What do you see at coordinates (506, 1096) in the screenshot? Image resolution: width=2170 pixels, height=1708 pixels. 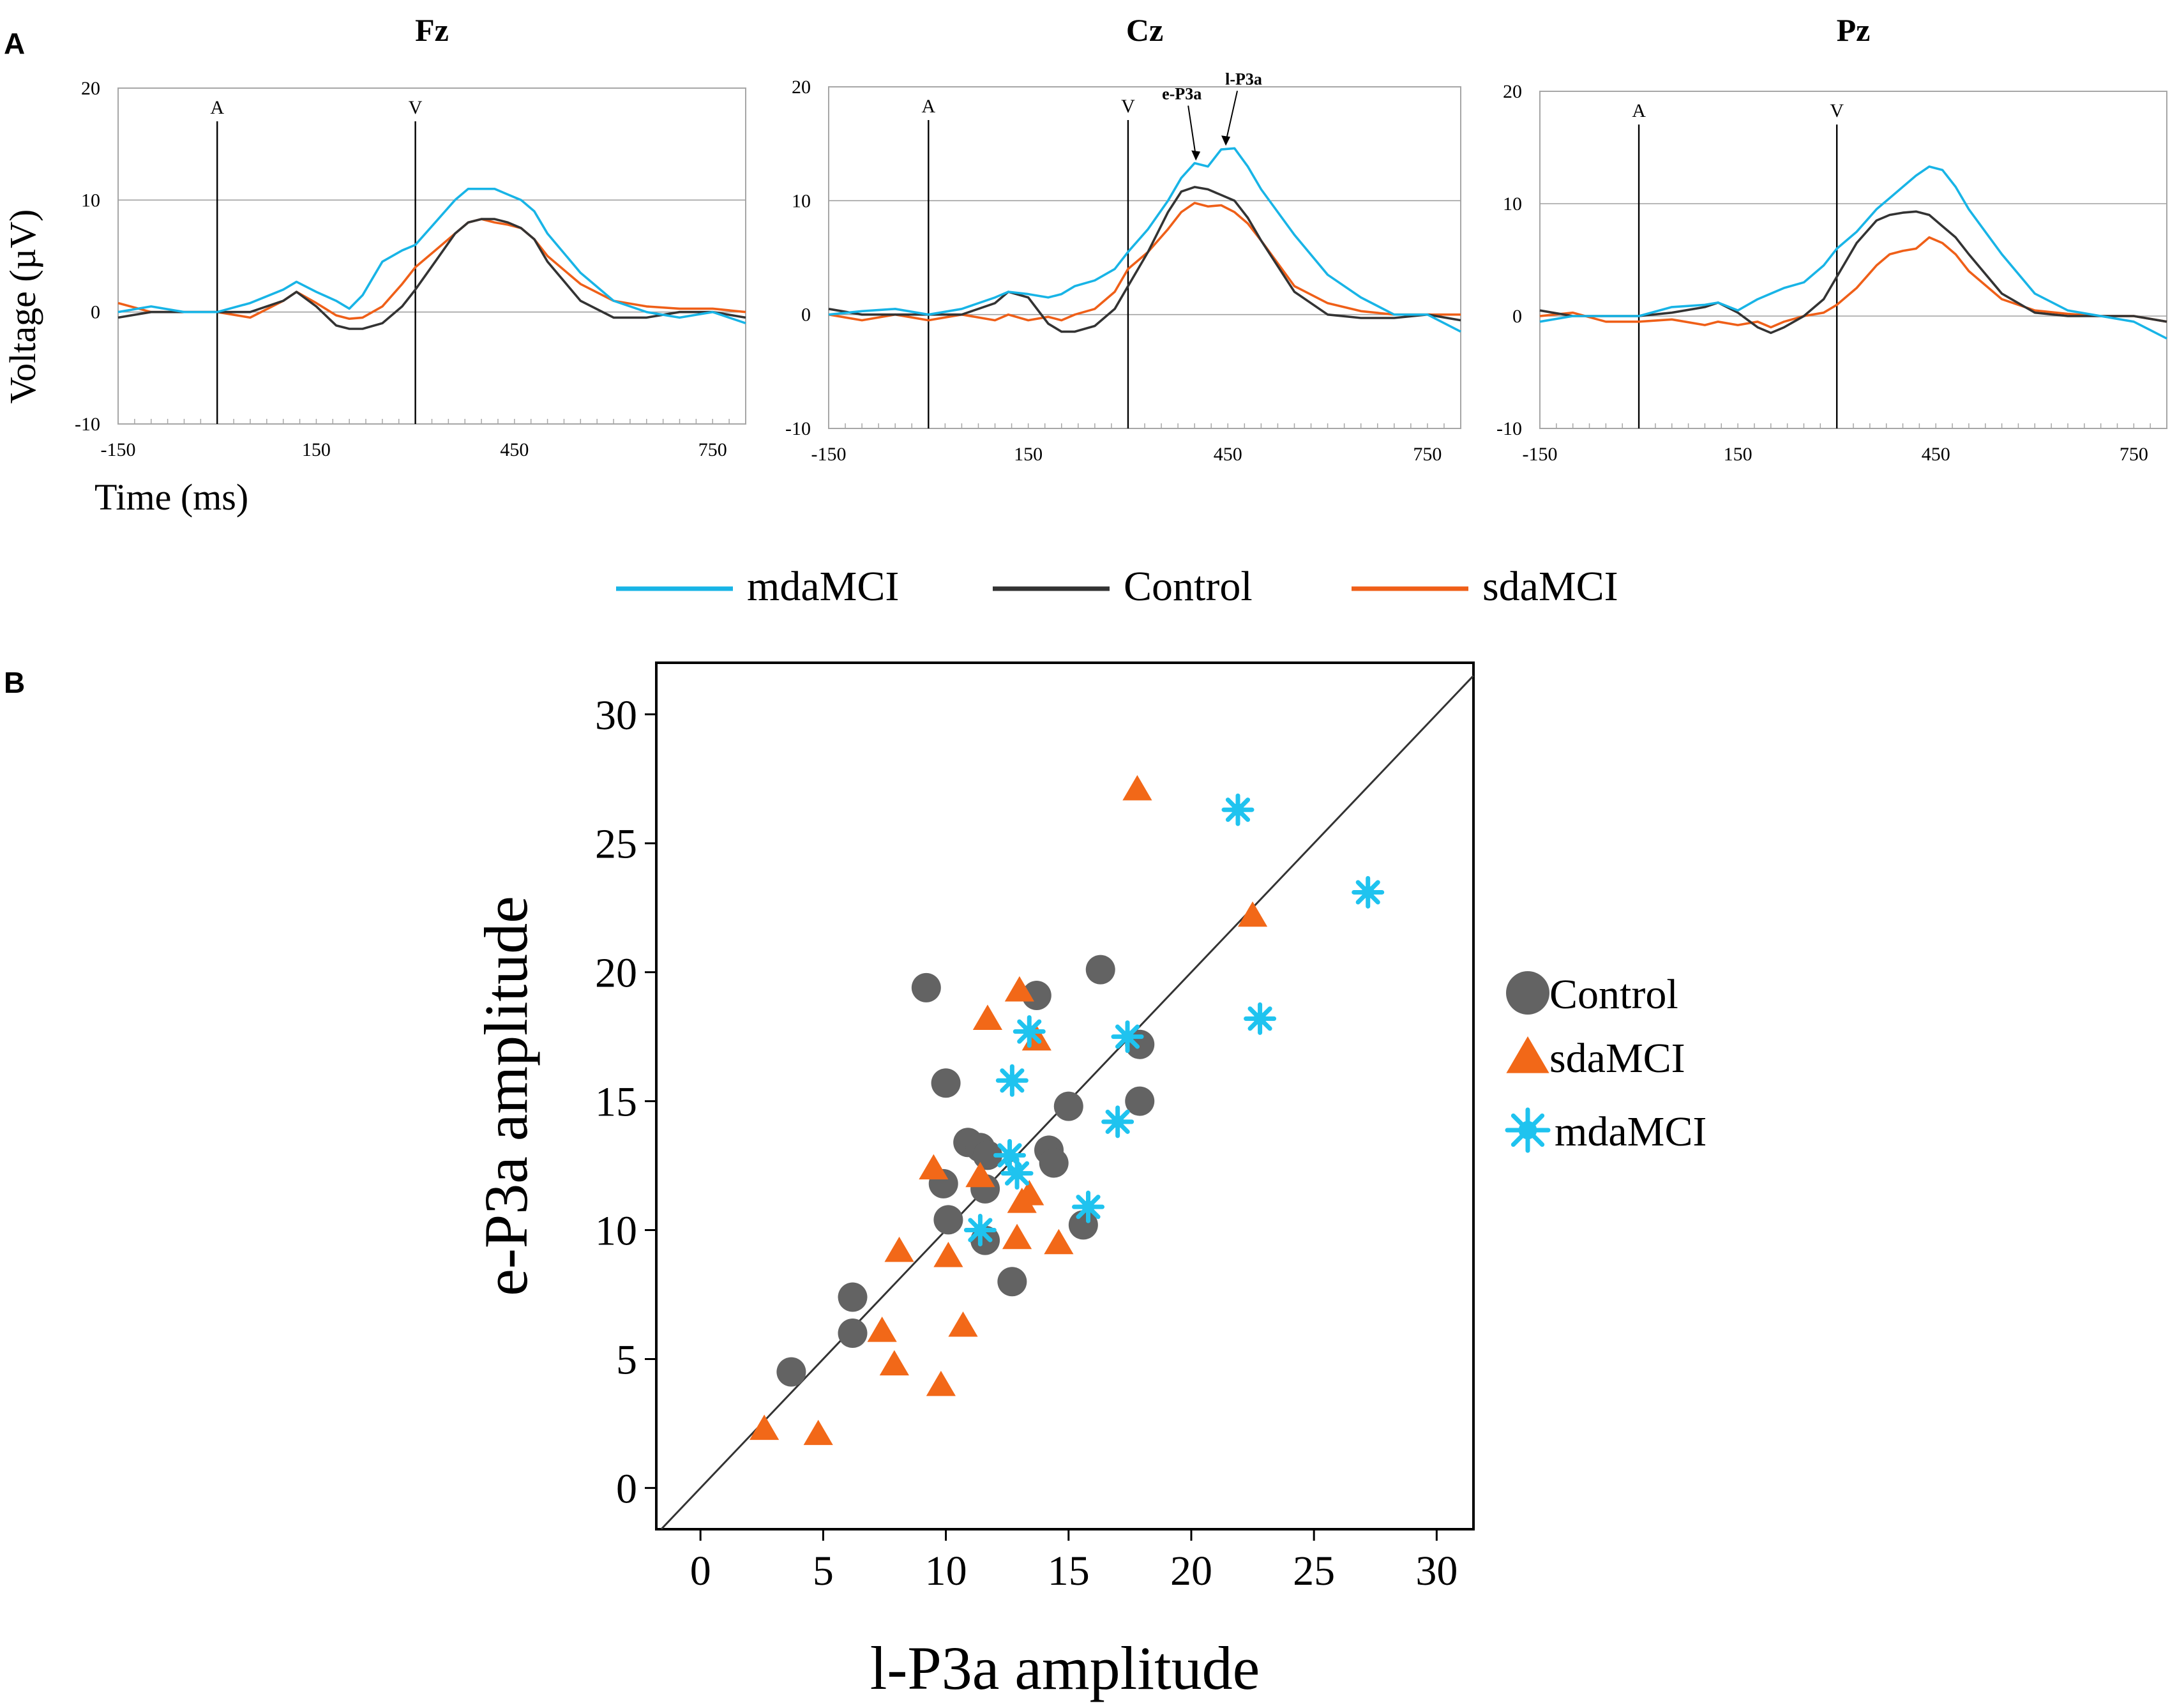 I see `scatter-y-axis-title: e-P3a amplitude` at bounding box center [506, 1096].